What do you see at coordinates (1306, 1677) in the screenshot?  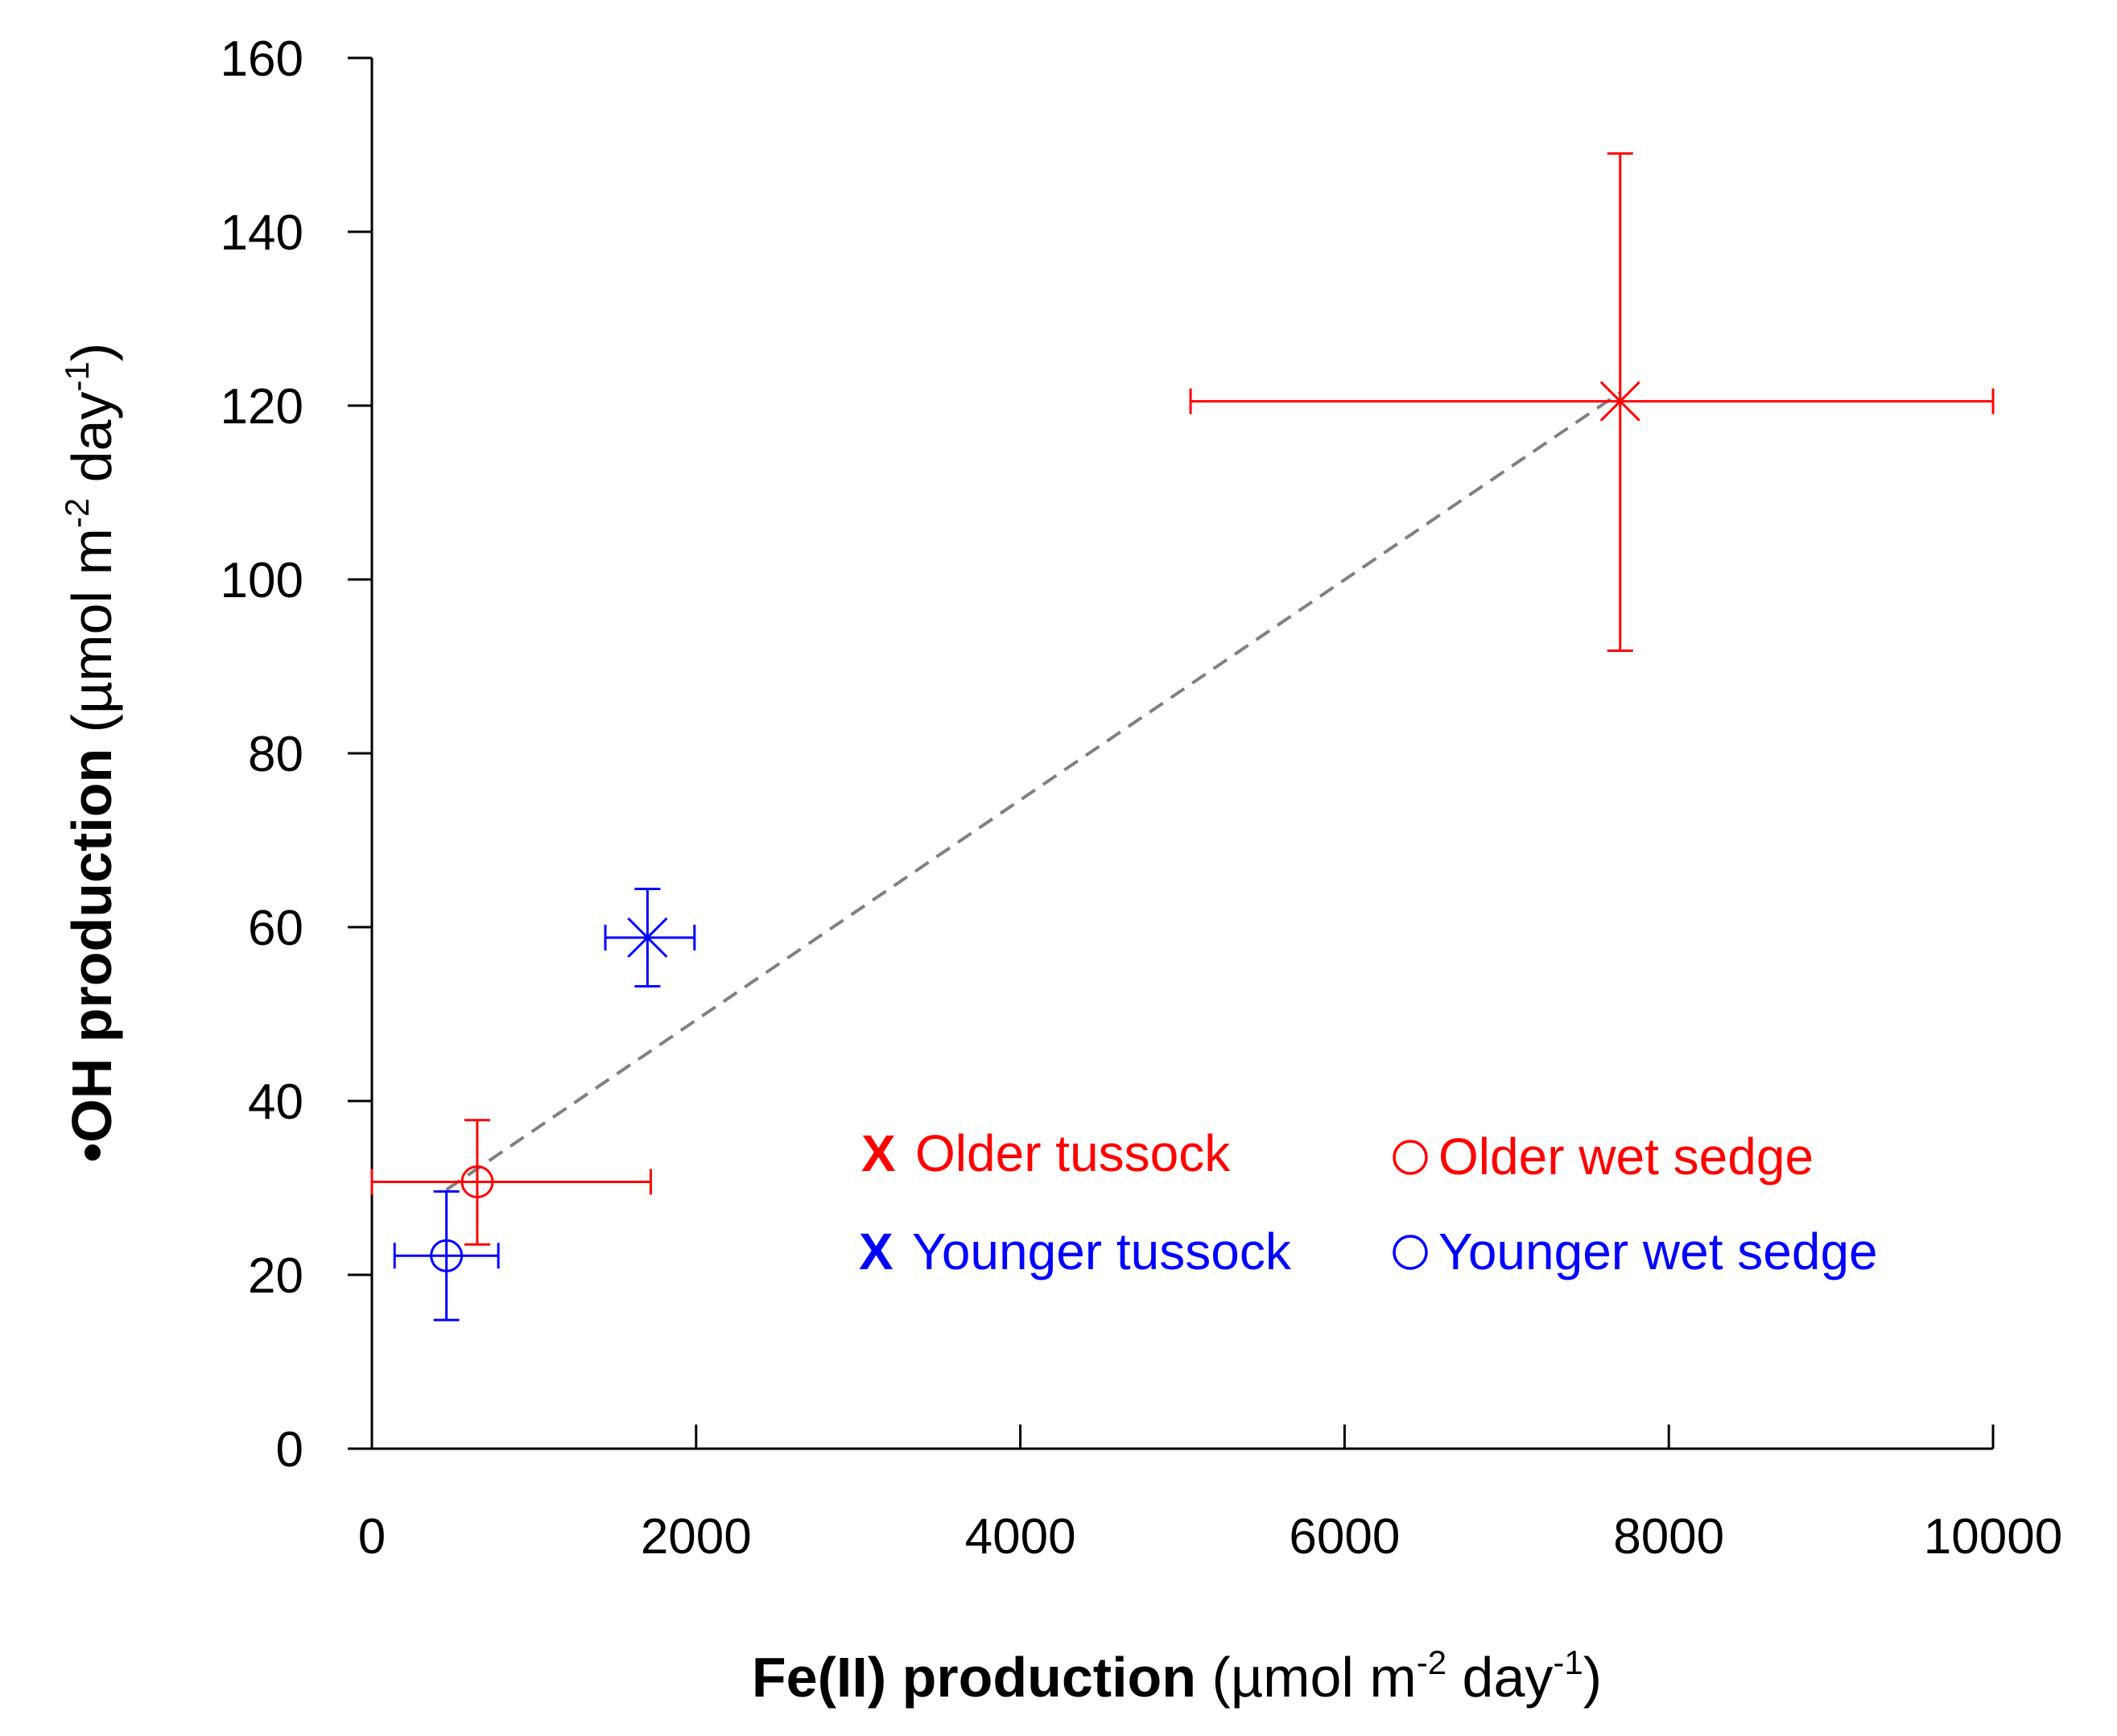 I see `x-axis-title-unit: (µmol m` at bounding box center [1306, 1677].